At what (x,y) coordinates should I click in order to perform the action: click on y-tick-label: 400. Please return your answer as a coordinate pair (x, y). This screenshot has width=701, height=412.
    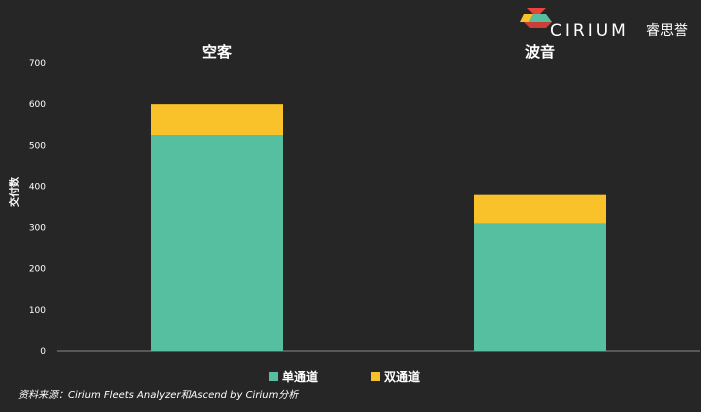
    Looking at the image, I should click on (37, 187).